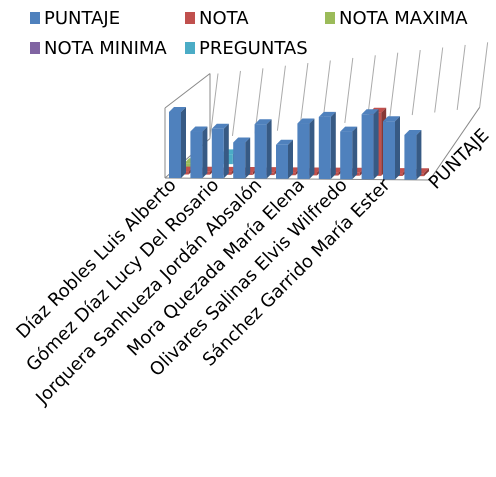  I want to click on legend-label: NOTA MAXIMA, so click(403, 18).